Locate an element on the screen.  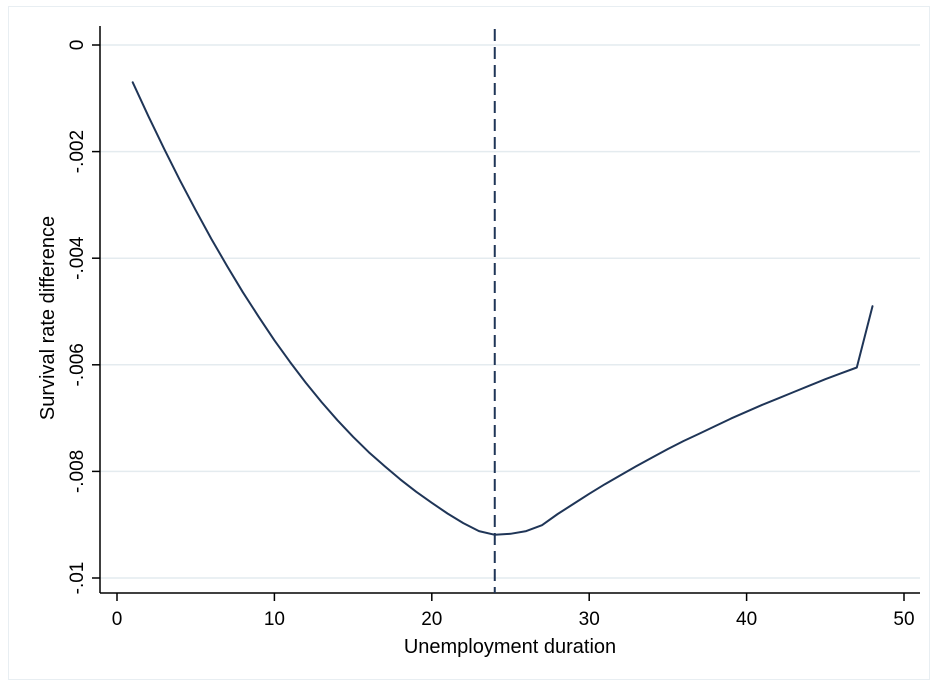
y-tick-label: -.004 is located at coordinates (77, 258).